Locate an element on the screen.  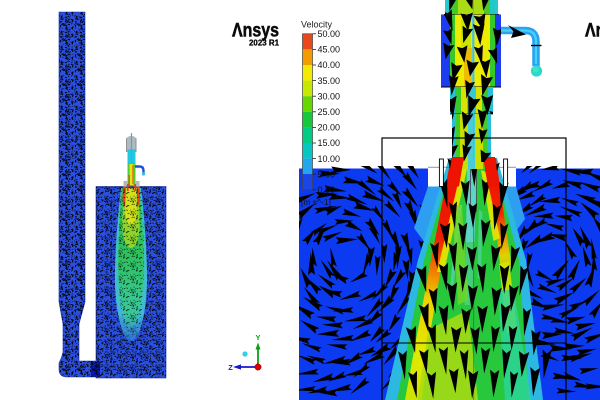
svg-text: 50.00 is located at coordinates (329, 34).